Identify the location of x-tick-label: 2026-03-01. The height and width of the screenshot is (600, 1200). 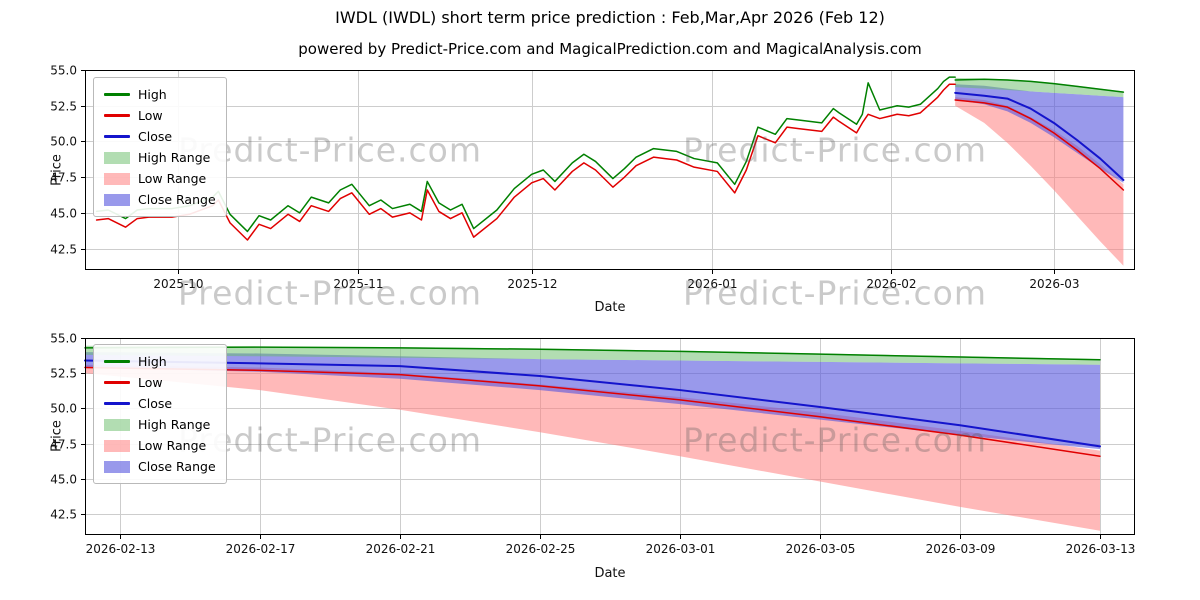
(681, 549).